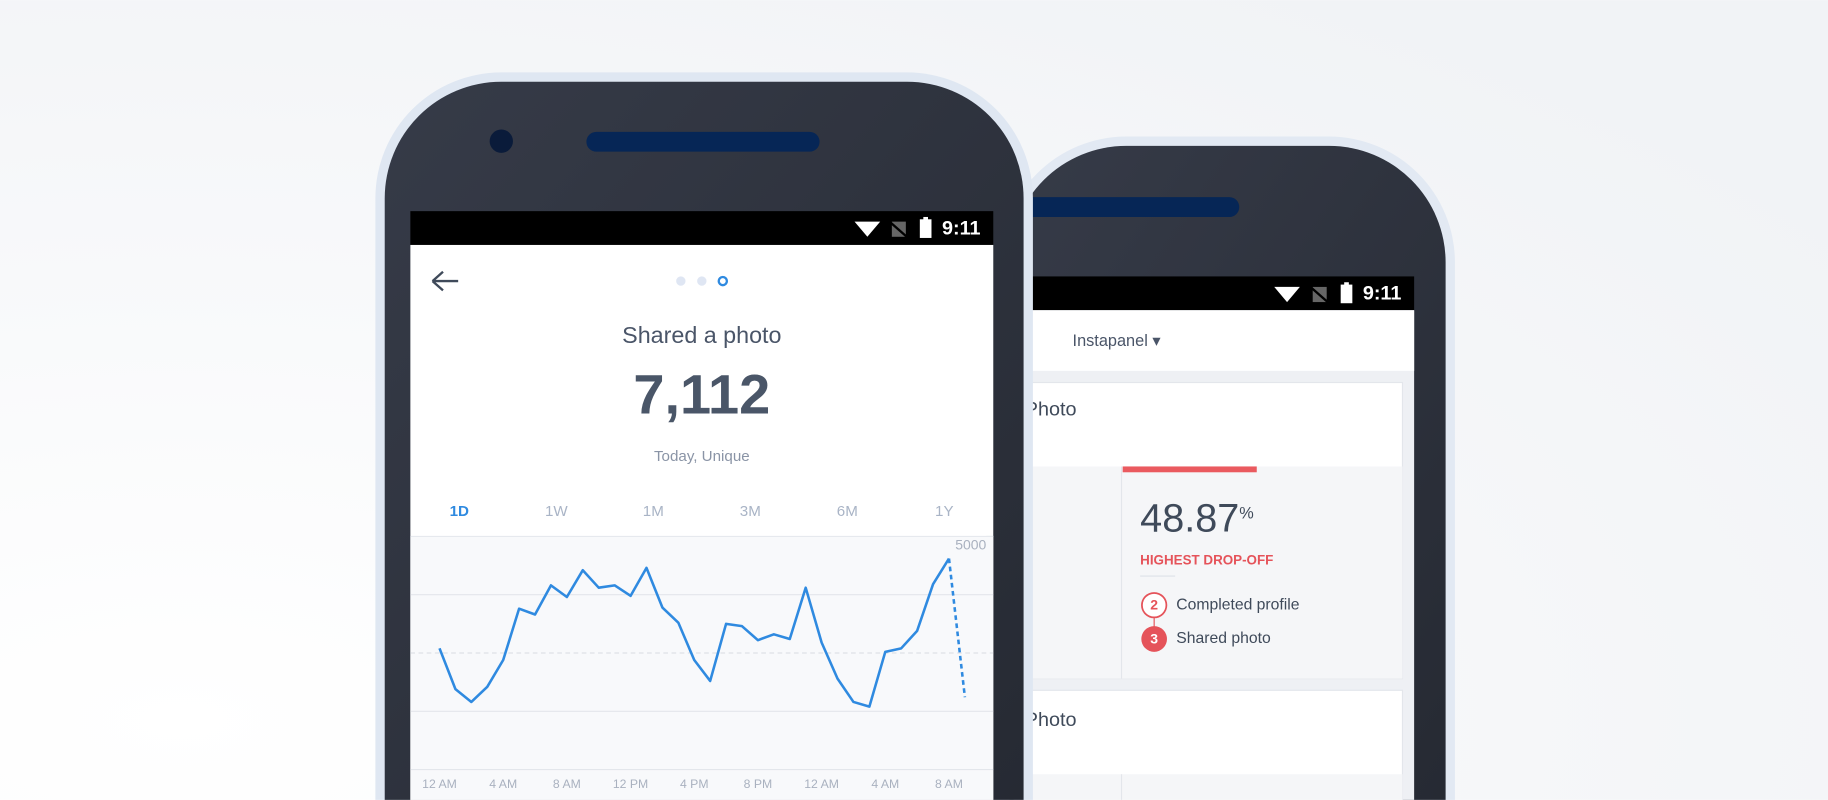 The height and width of the screenshot is (800, 1828). What do you see at coordinates (694, 632) in the screenshot?
I see `data-line` at bounding box center [694, 632].